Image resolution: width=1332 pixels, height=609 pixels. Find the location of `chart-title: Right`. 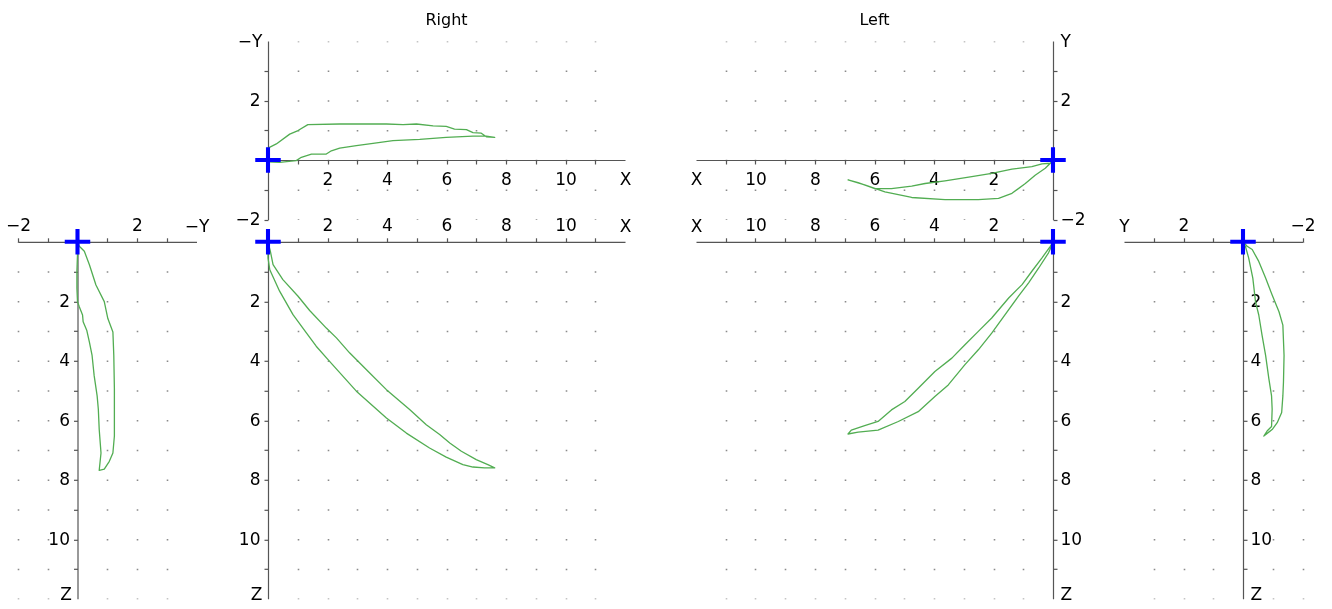

chart-title: Right is located at coordinates (446, 19).